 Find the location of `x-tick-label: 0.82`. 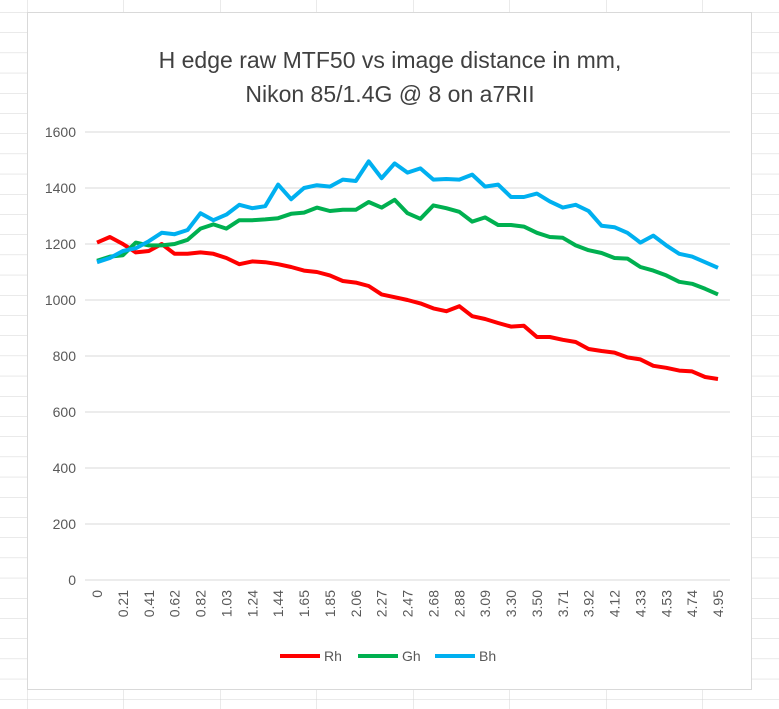

x-tick-label: 0.82 is located at coordinates (201, 603).